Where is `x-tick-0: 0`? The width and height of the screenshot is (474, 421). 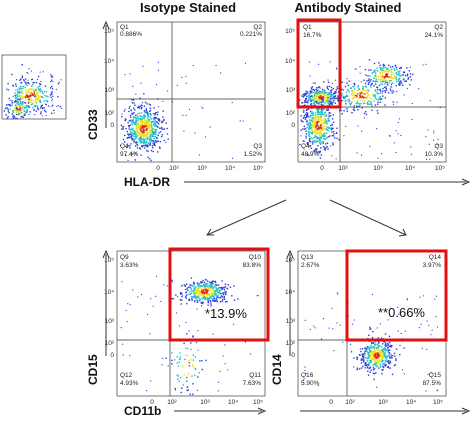 x-tick-0: 0 is located at coordinates (331, 402).